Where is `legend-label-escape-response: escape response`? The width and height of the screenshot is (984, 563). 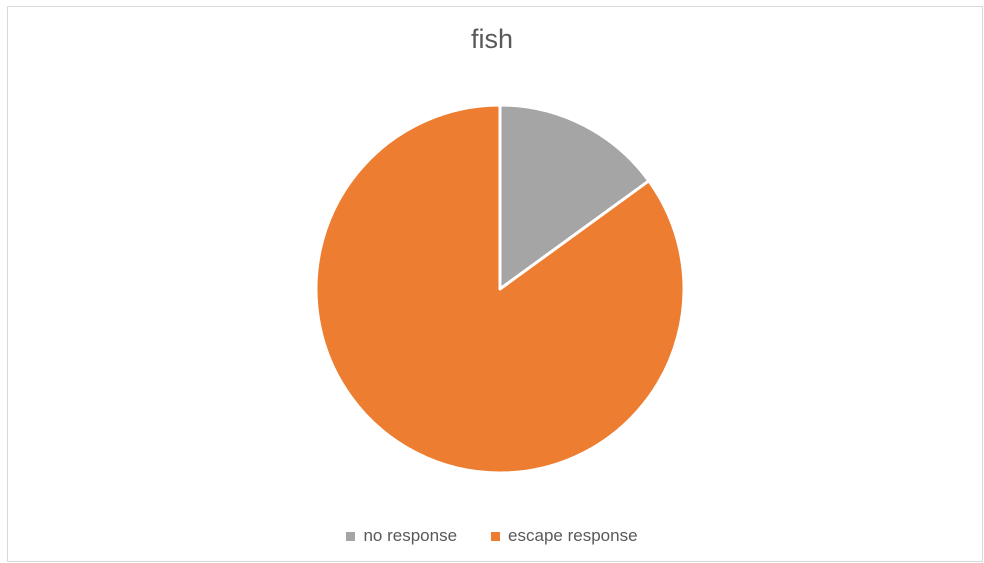 legend-label-escape-response: escape response is located at coordinates (573, 535).